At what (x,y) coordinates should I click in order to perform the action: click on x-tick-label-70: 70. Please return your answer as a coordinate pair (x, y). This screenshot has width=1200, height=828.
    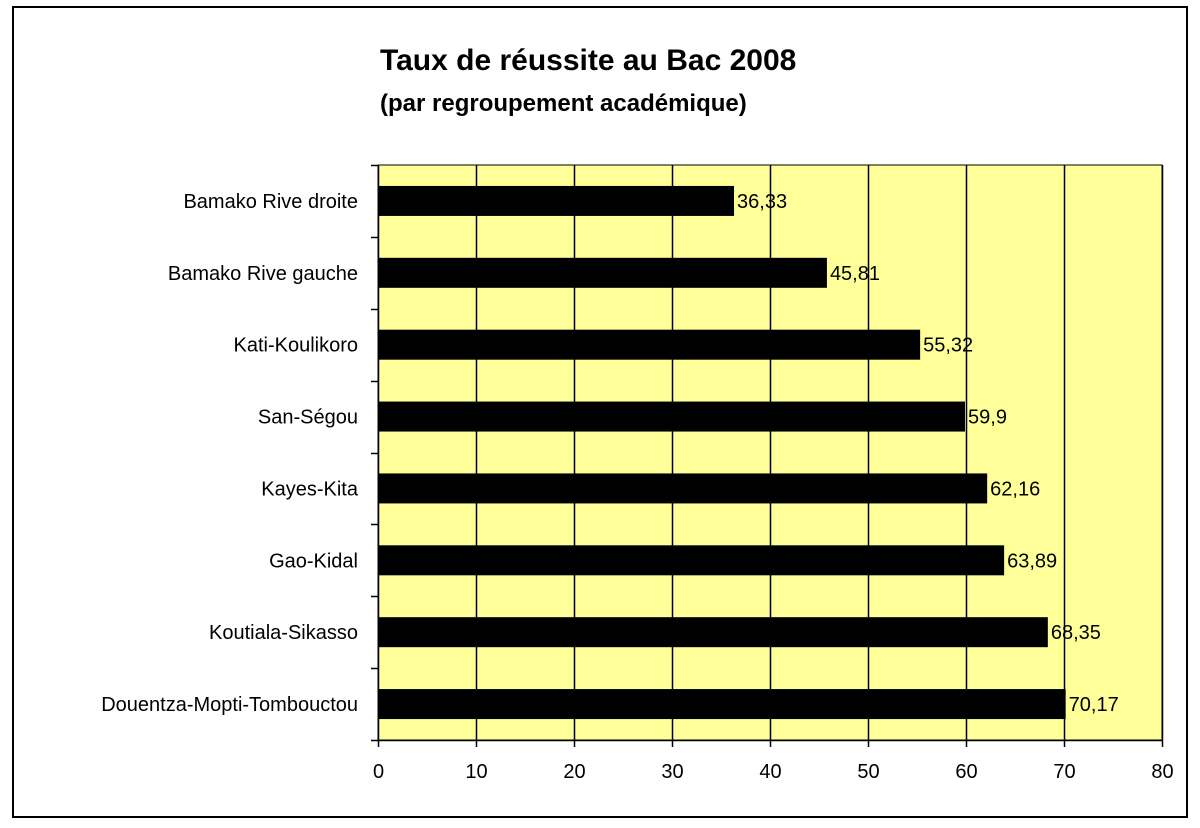
    Looking at the image, I should click on (1064, 772).